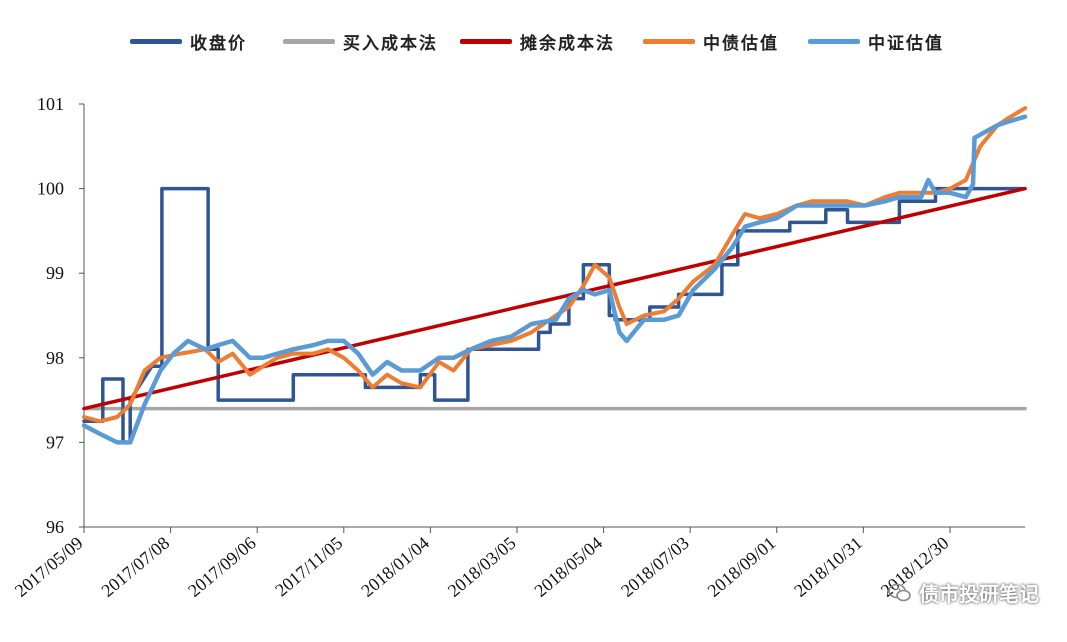 The height and width of the screenshot is (642, 1067). Describe the element at coordinates (308, 567) in the screenshot. I see `x-tick-label: 2017/11/05` at that location.